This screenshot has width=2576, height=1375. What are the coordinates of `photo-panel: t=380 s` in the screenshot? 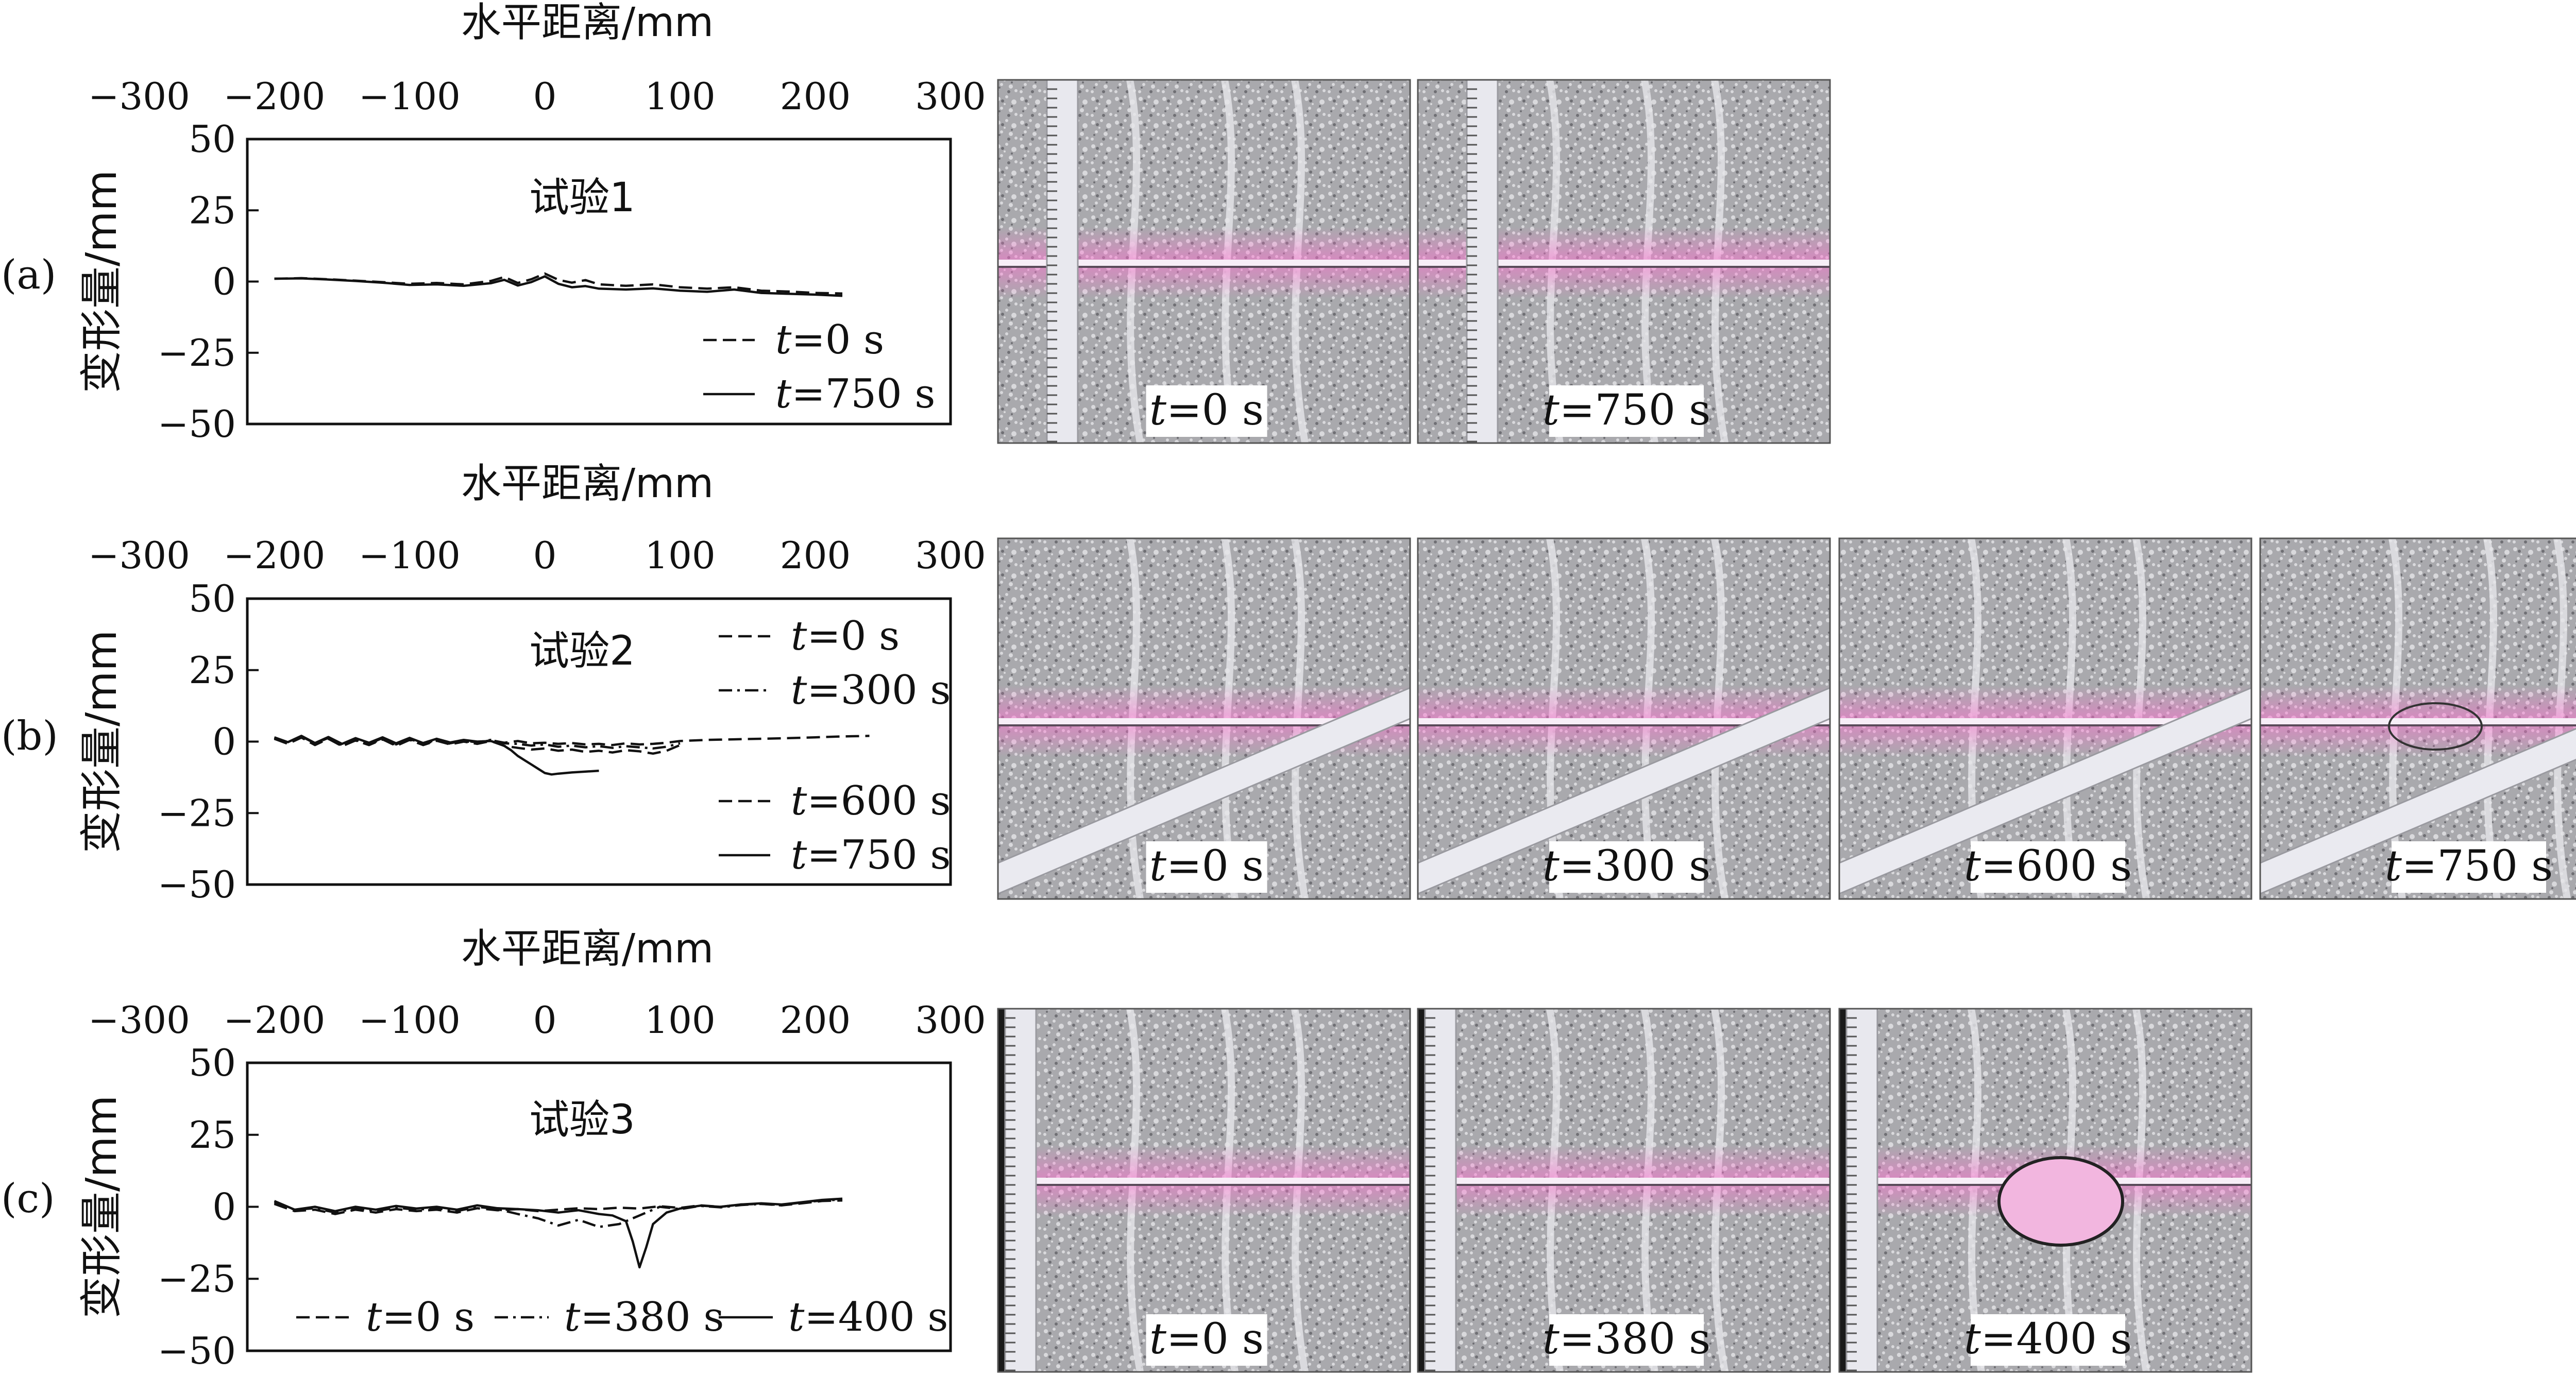 It's located at (1624, 1190).